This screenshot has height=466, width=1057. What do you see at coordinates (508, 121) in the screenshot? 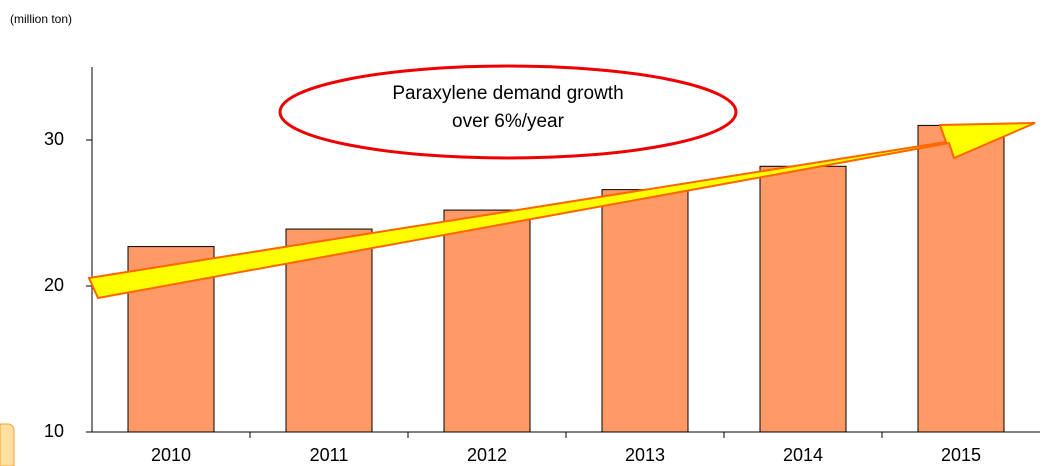
I see `annotation-line: over 6%/year` at bounding box center [508, 121].